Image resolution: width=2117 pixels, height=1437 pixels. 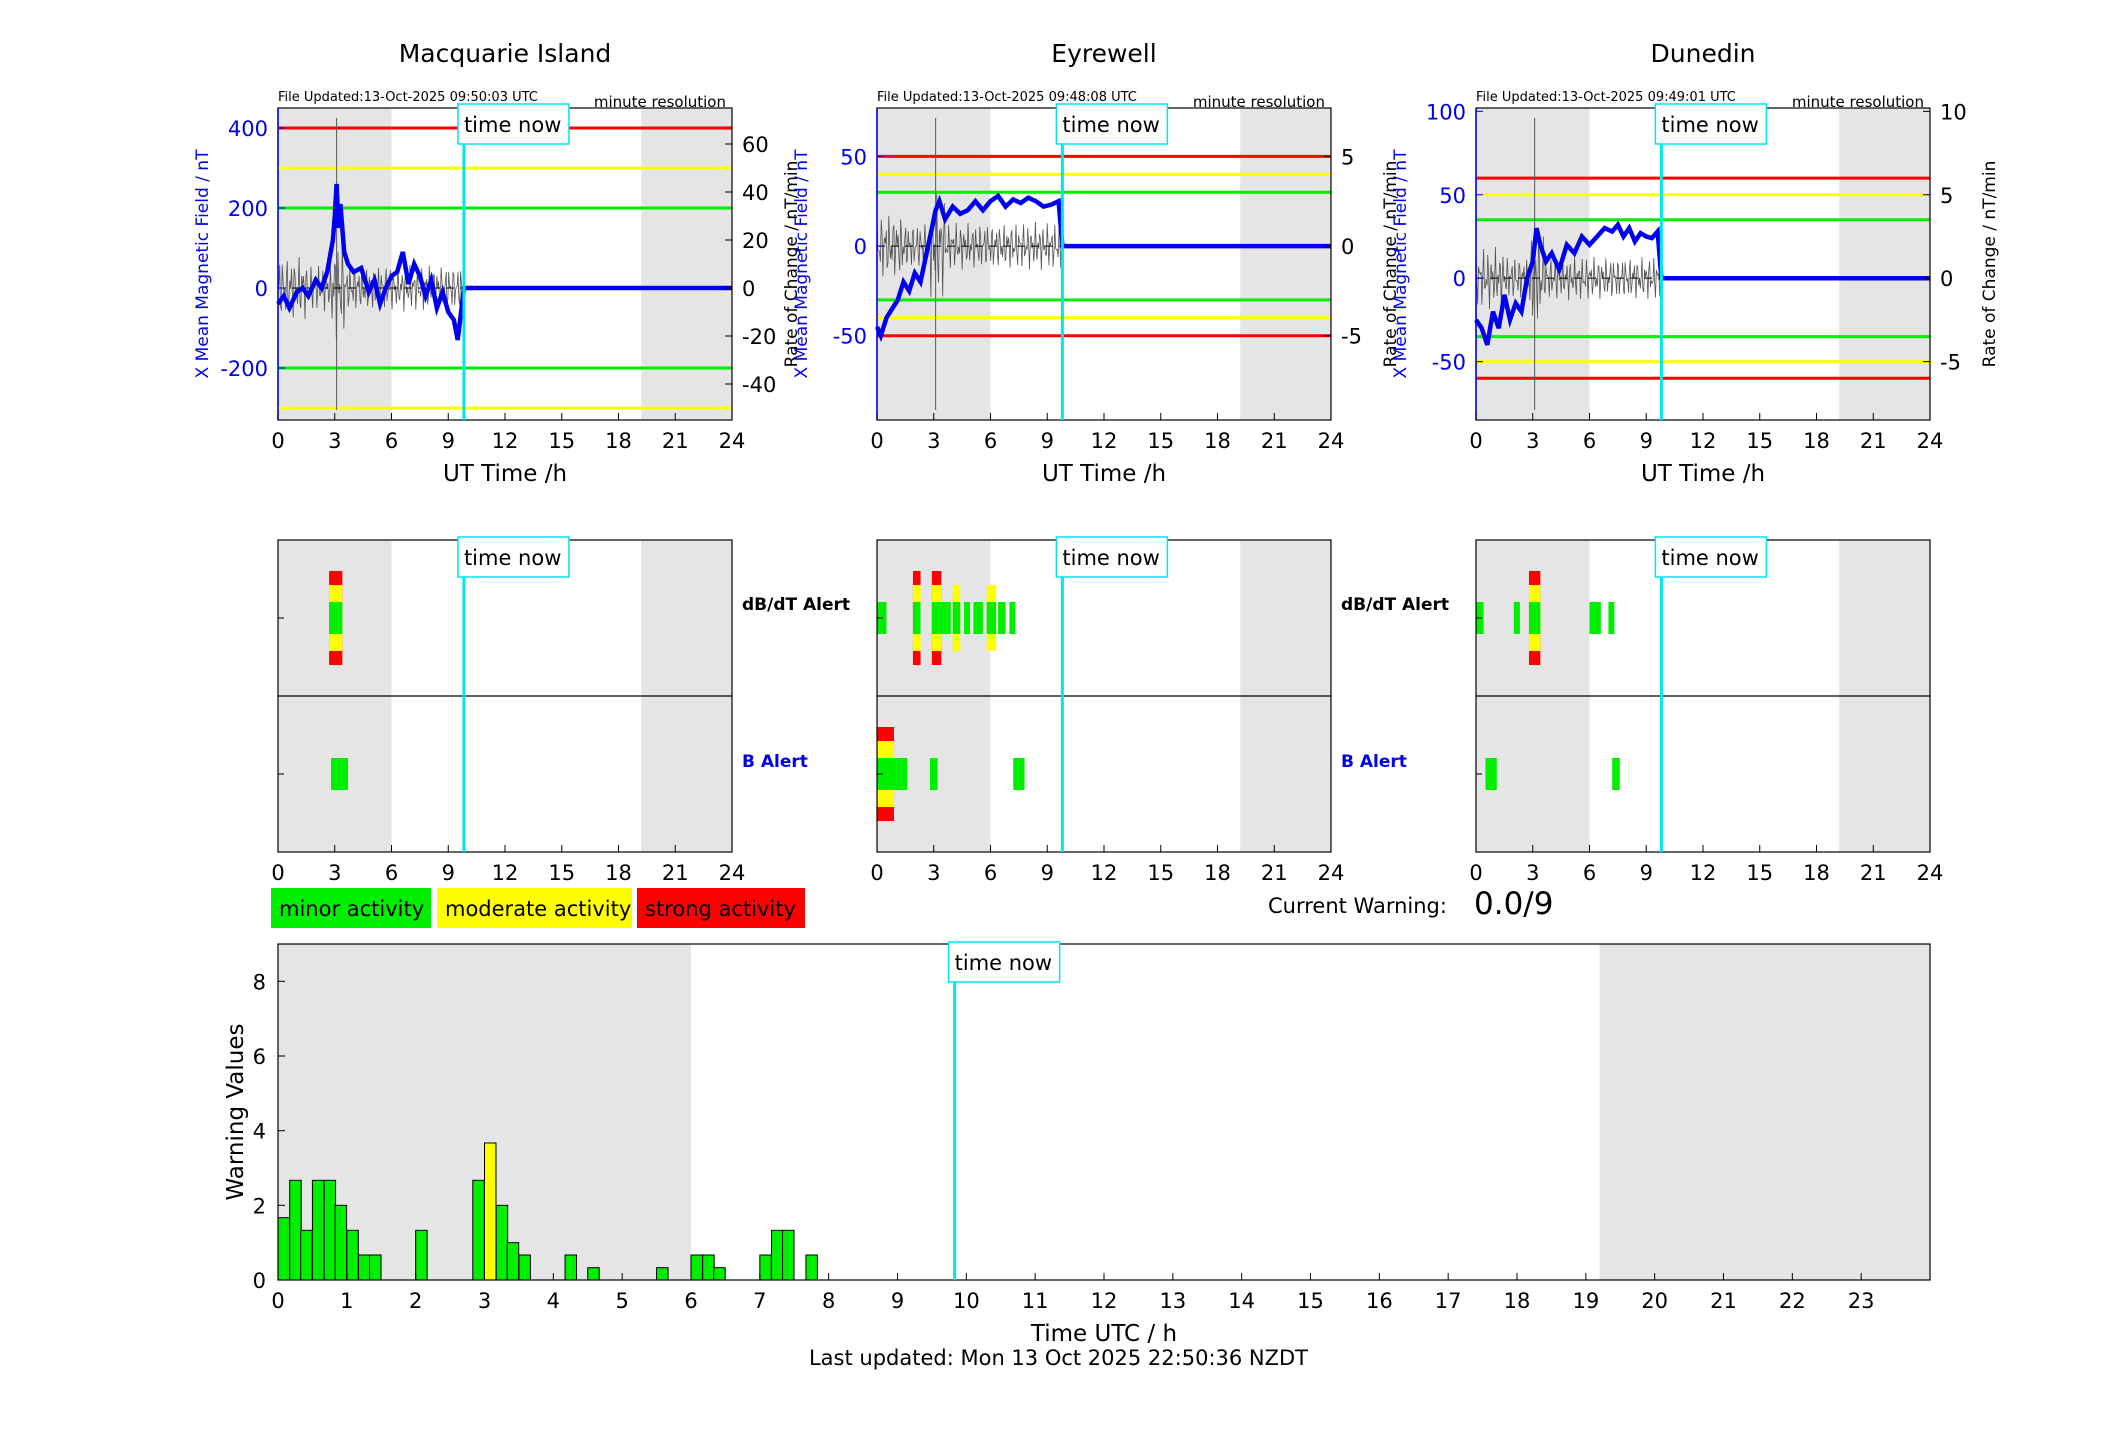 What do you see at coordinates (415, 1301) in the screenshot?
I see `x-tick-label: 2` at bounding box center [415, 1301].